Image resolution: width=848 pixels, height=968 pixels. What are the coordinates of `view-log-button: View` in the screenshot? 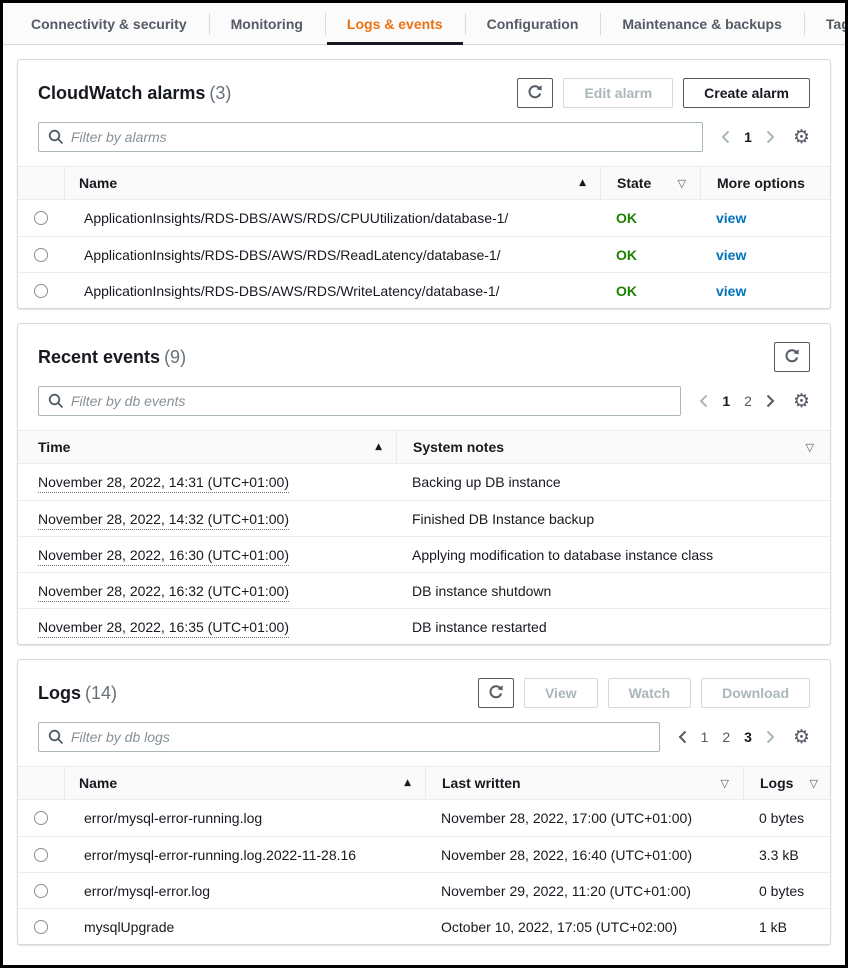 It's located at (560, 693).